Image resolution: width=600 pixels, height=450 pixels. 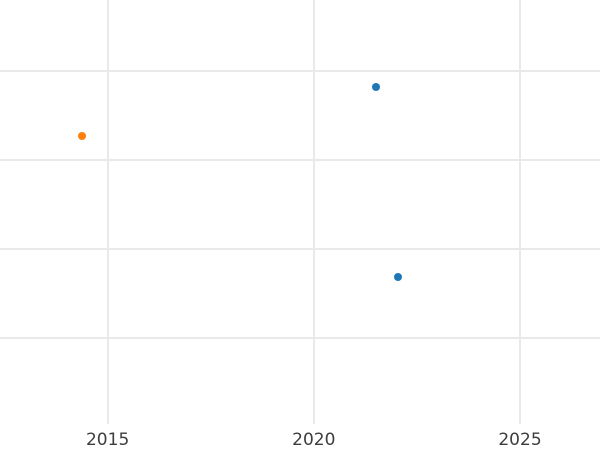 What do you see at coordinates (81, 136) in the screenshot?
I see `data-point-orange-series` at bounding box center [81, 136].